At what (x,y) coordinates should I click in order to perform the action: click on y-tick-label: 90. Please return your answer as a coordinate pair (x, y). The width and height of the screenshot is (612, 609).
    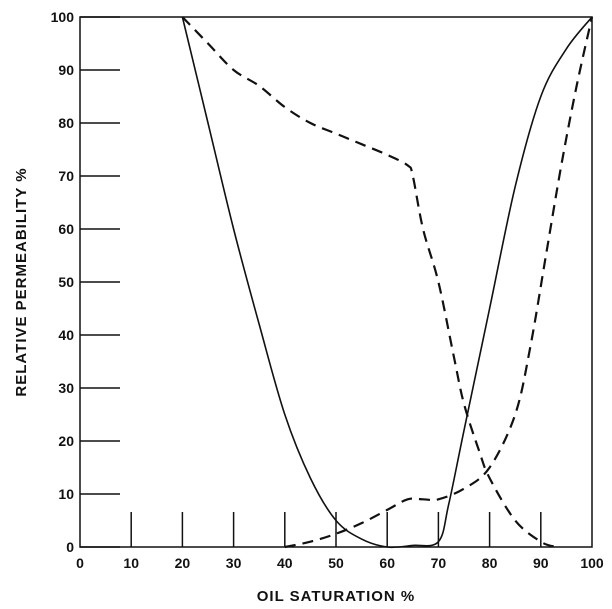
    Looking at the image, I should click on (66, 70).